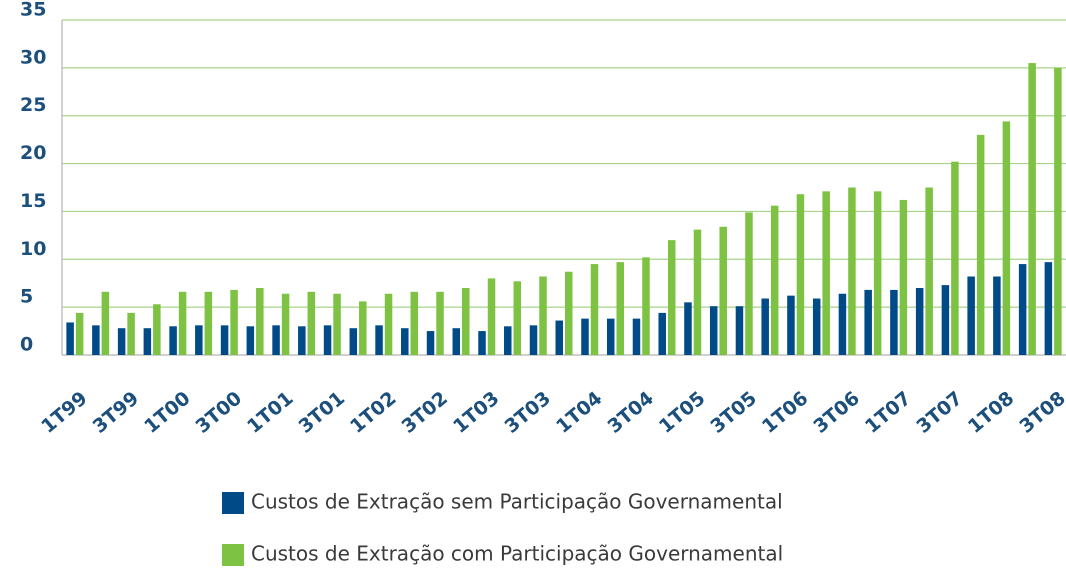 This screenshot has height=572, width=1066. What do you see at coordinates (33, 57) in the screenshot?
I see `y-tick-label: 30` at bounding box center [33, 57].